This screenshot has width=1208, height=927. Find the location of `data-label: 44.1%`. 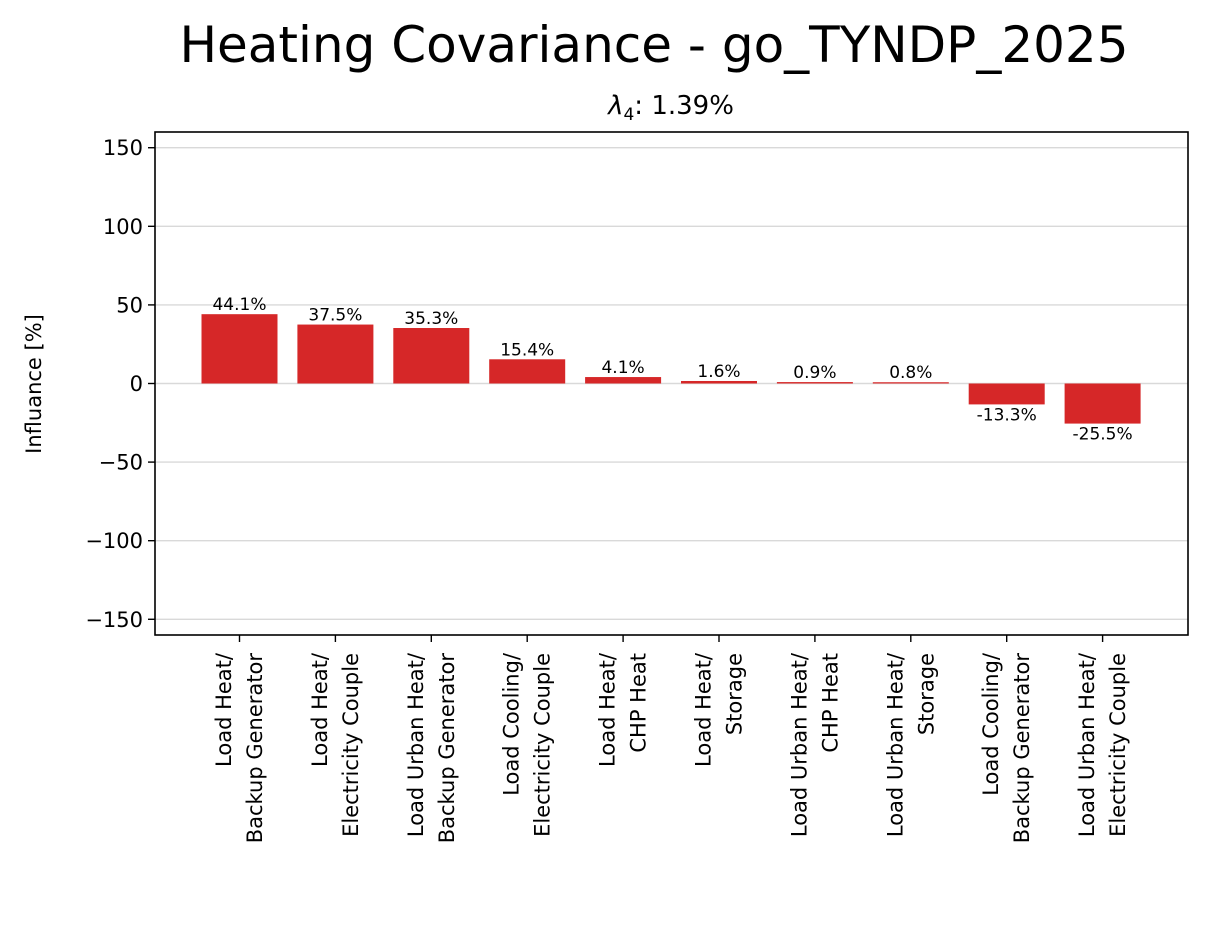

data-label: 44.1% is located at coordinates (239, 305).